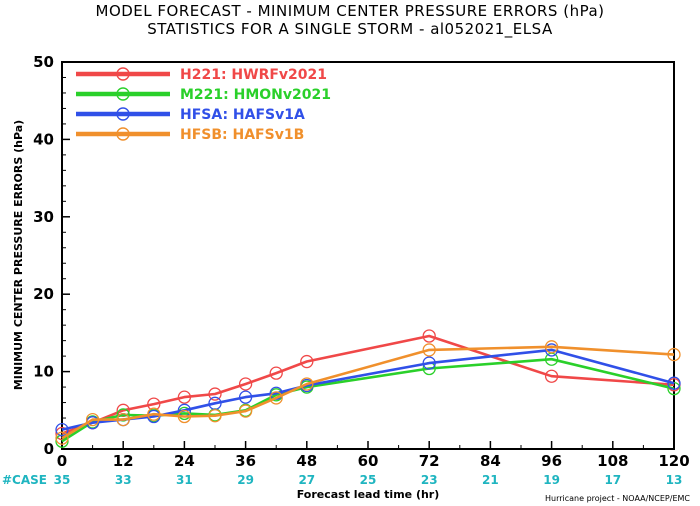 The image size is (700, 506). Describe the element at coordinates (43, 62) in the screenshot. I see `y-tick-label: 50` at that location.